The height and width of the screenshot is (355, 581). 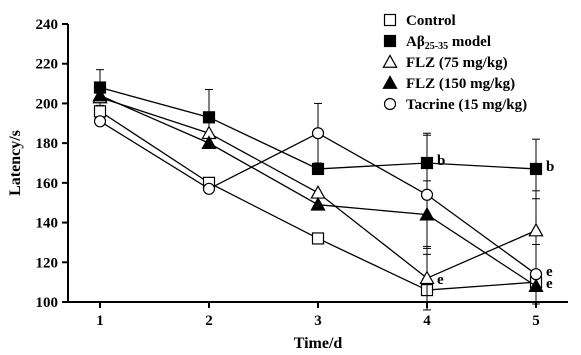 What do you see at coordinates (318, 343) in the screenshot?
I see `x-axis-title: Time/d` at bounding box center [318, 343].